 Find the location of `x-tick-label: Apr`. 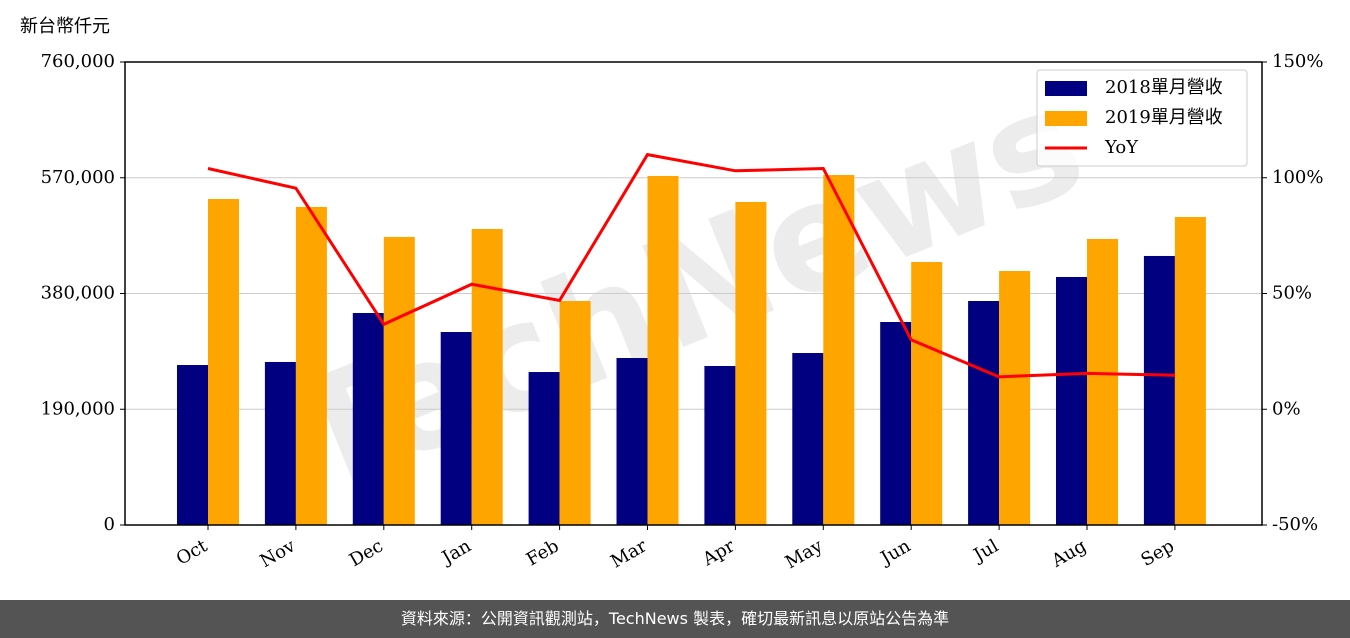

x-tick-label: Apr is located at coordinates (718, 552).